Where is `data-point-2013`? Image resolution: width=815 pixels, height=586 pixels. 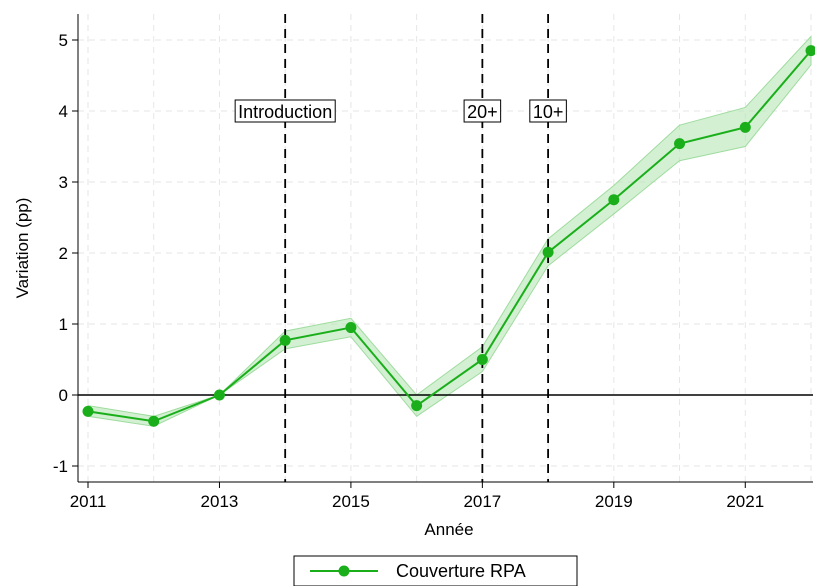
data-point-2013 is located at coordinates (219, 395).